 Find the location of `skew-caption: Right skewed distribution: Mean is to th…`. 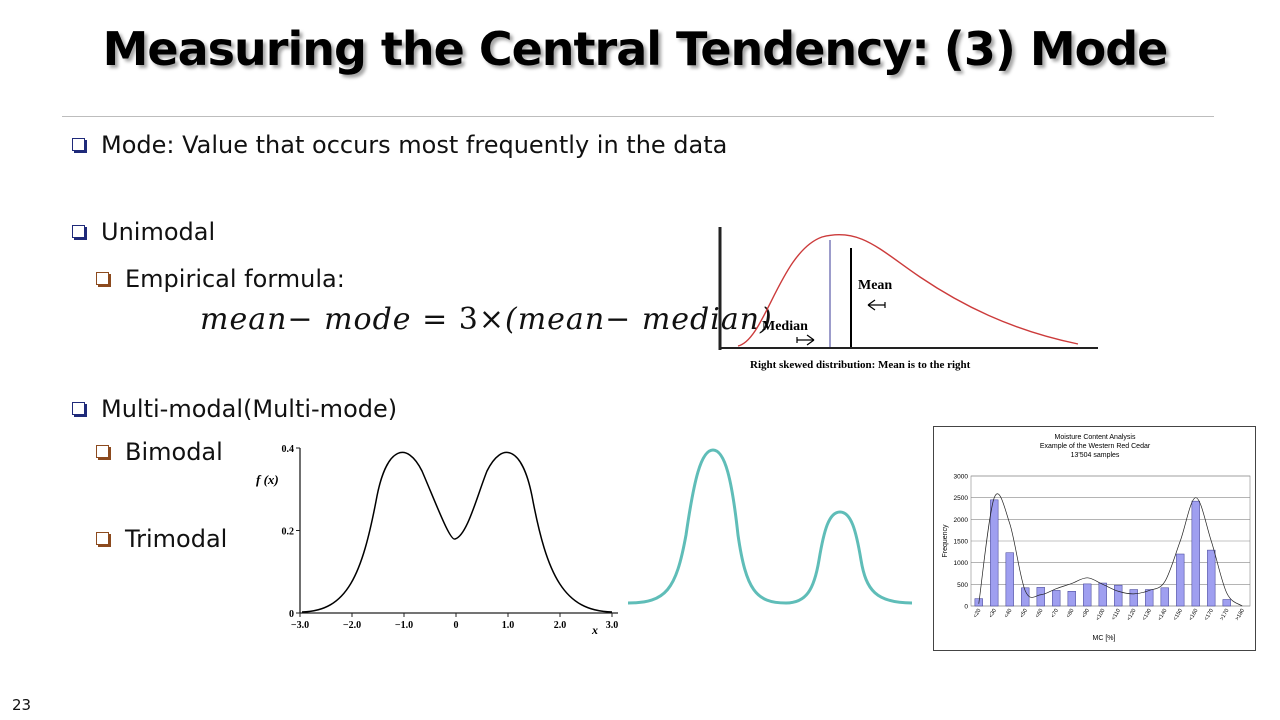

skew-caption: Right skewed distribution: Mean is to th… is located at coordinates (860, 365).